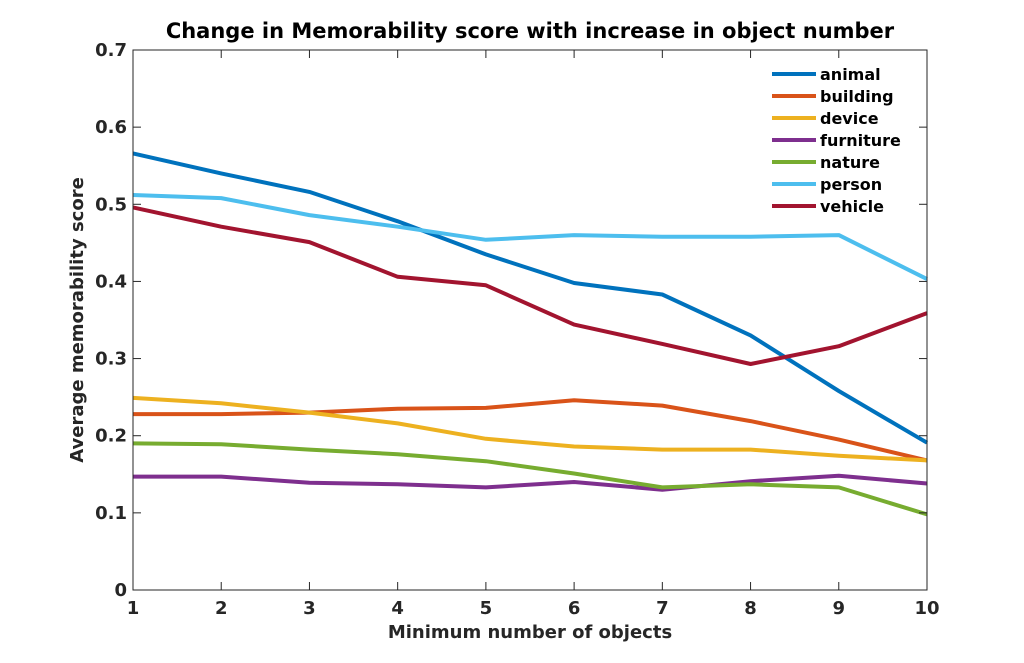 The height and width of the screenshot is (663, 1024). I want to click on series-line-nature, so click(530, 479).